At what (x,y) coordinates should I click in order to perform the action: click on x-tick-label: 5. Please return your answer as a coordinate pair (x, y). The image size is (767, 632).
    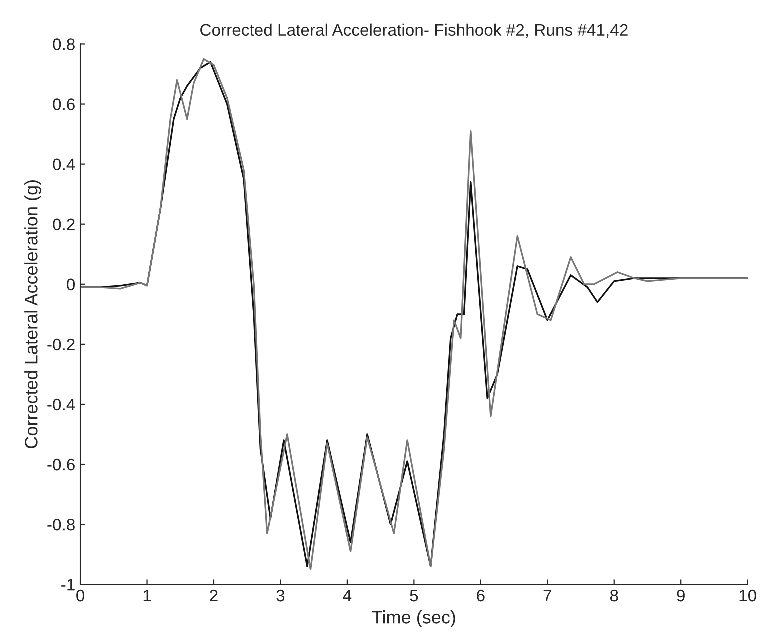
    Looking at the image, I should click on (414, 596).